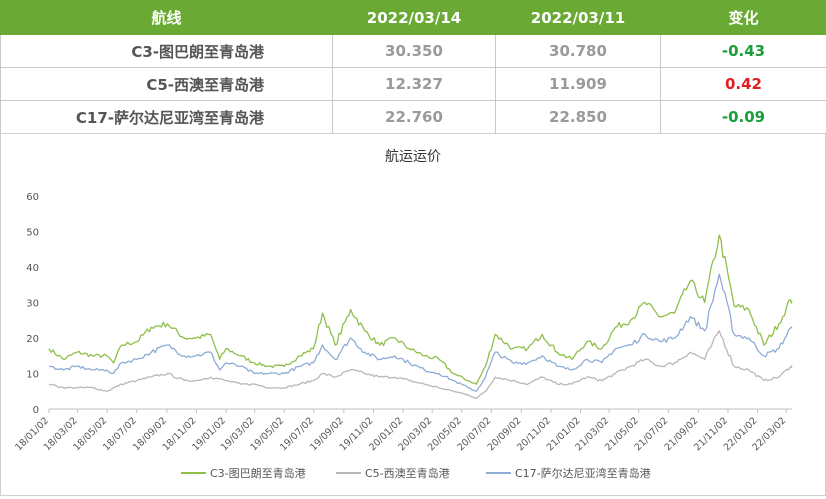 The height and width of the screenshot is (499, 826). What do you see at coordinates (32, 233) in the screenshot?
I see `y-tick-label: 50` at bounding box center [32, 233].